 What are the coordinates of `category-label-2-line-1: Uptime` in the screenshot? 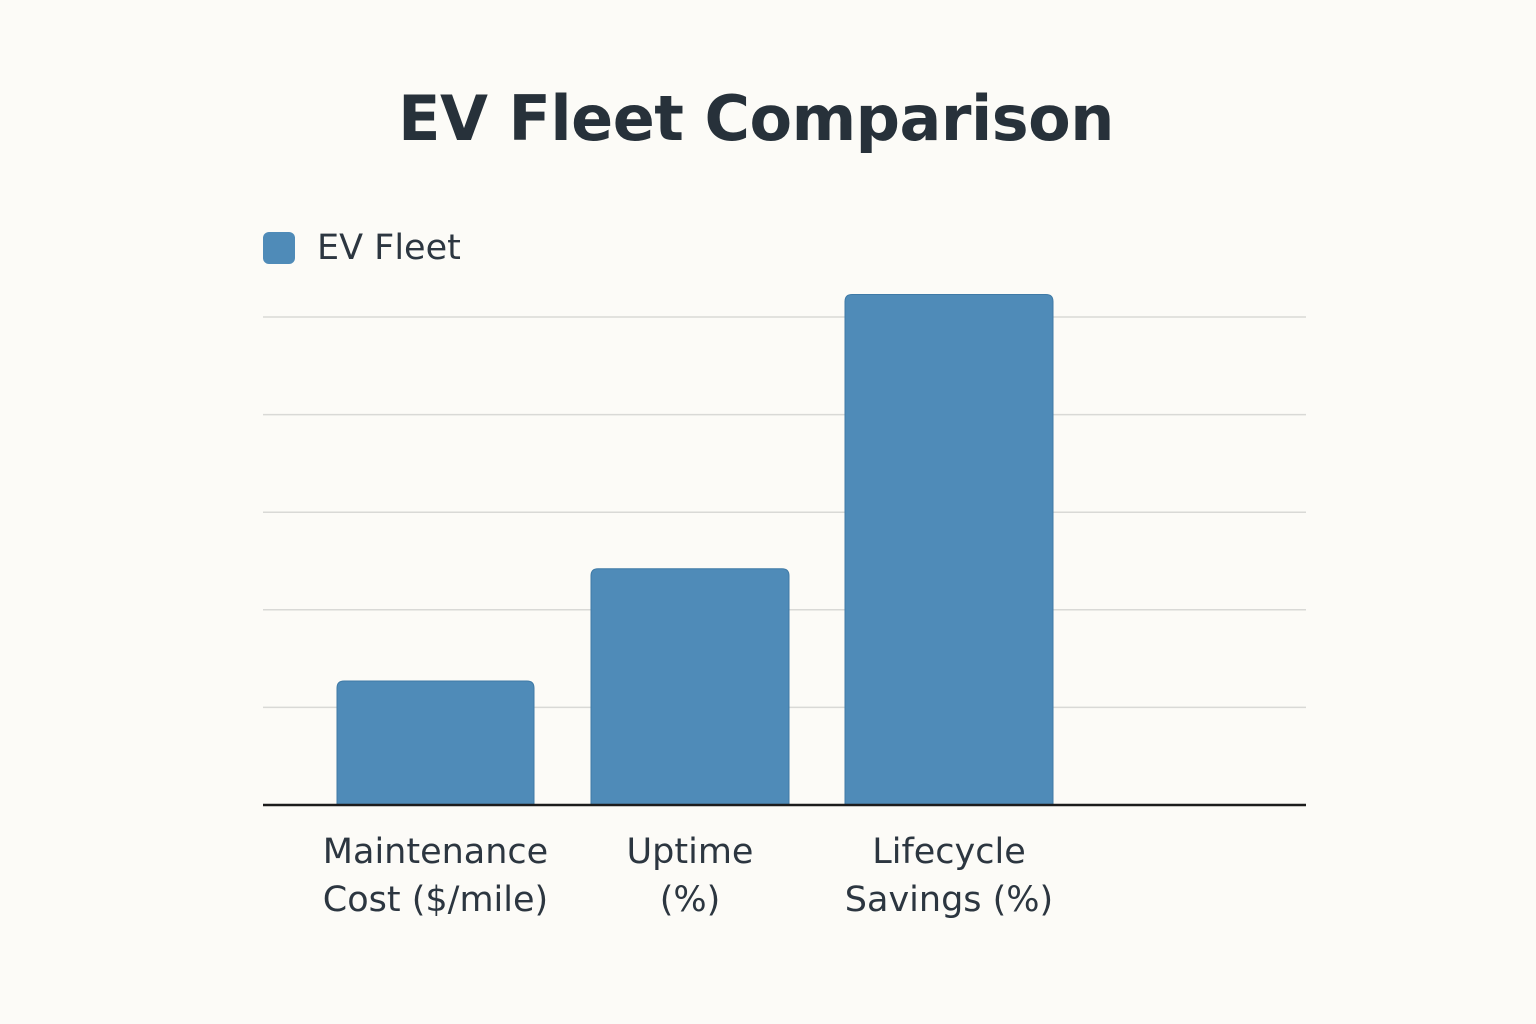 It's located at (690, 852).